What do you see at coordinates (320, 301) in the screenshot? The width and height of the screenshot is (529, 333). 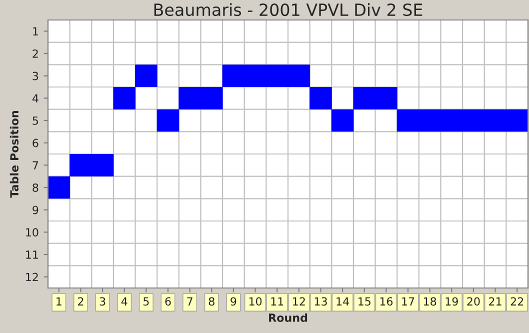 I see `x-tick-label: 13` at bounding box center [320, 301].